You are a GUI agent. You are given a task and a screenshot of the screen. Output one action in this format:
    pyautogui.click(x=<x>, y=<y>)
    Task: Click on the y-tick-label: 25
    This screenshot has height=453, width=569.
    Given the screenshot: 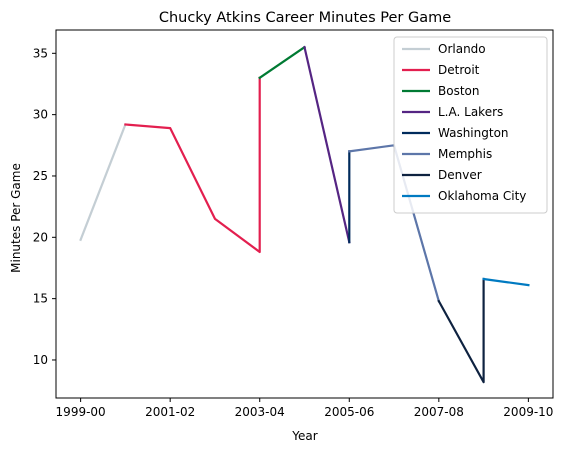 What is the action you would take?
    pyautogui.click(x=40, y=176)
    